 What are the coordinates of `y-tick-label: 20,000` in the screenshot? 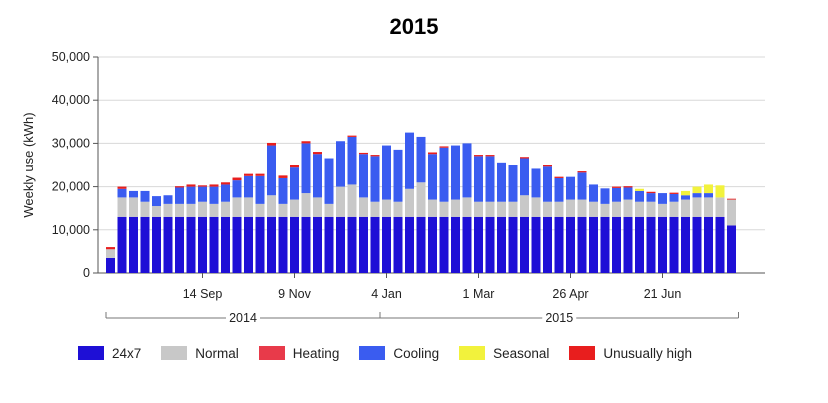 It's located at (71, 187).